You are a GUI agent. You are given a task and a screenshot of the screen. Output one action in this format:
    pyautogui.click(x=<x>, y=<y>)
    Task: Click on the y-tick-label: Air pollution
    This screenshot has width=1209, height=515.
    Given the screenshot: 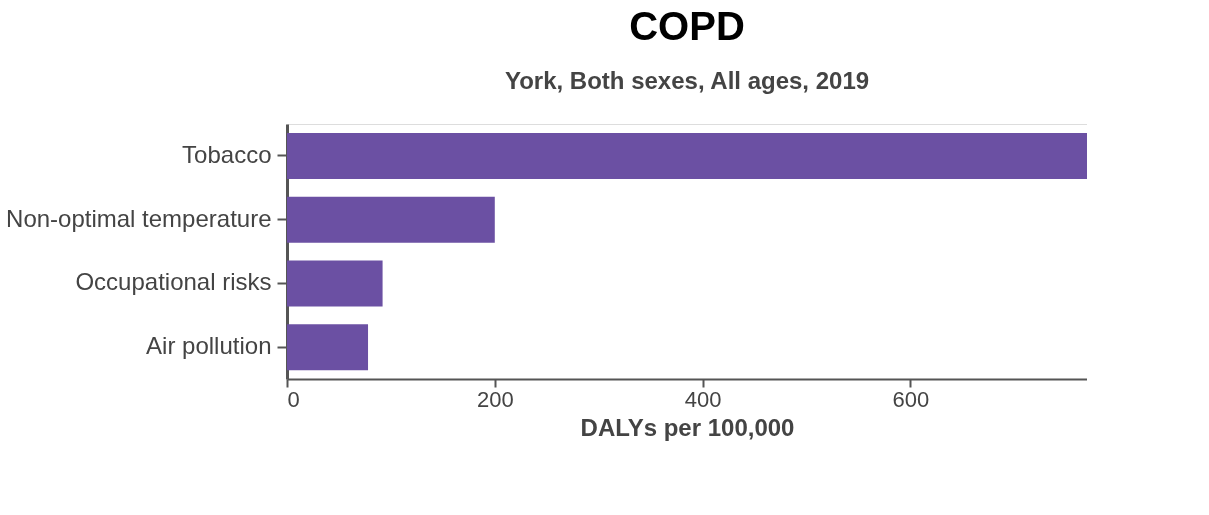 What is the action you would take?
    pyautogui.click(x=209, y=346)
    